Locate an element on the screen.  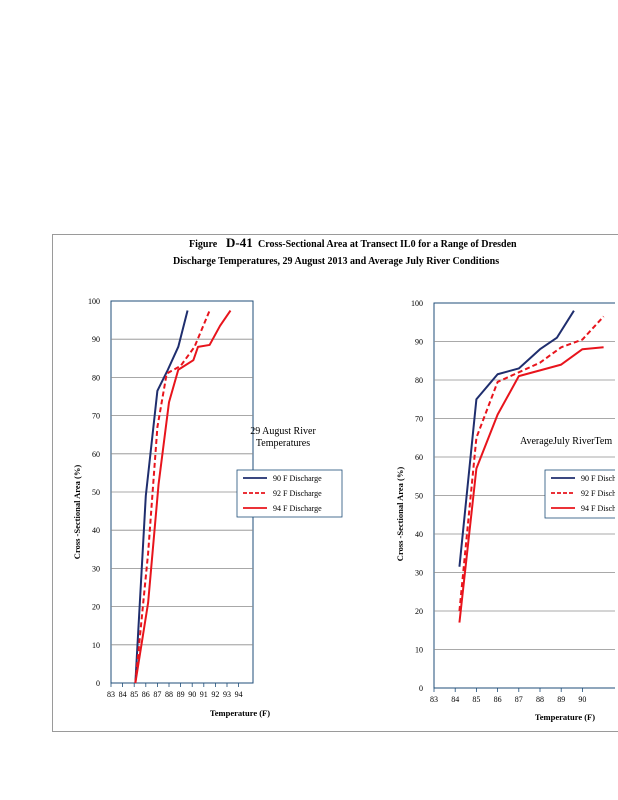
x-tick-label: 94 is located at coordinates (239, 694).